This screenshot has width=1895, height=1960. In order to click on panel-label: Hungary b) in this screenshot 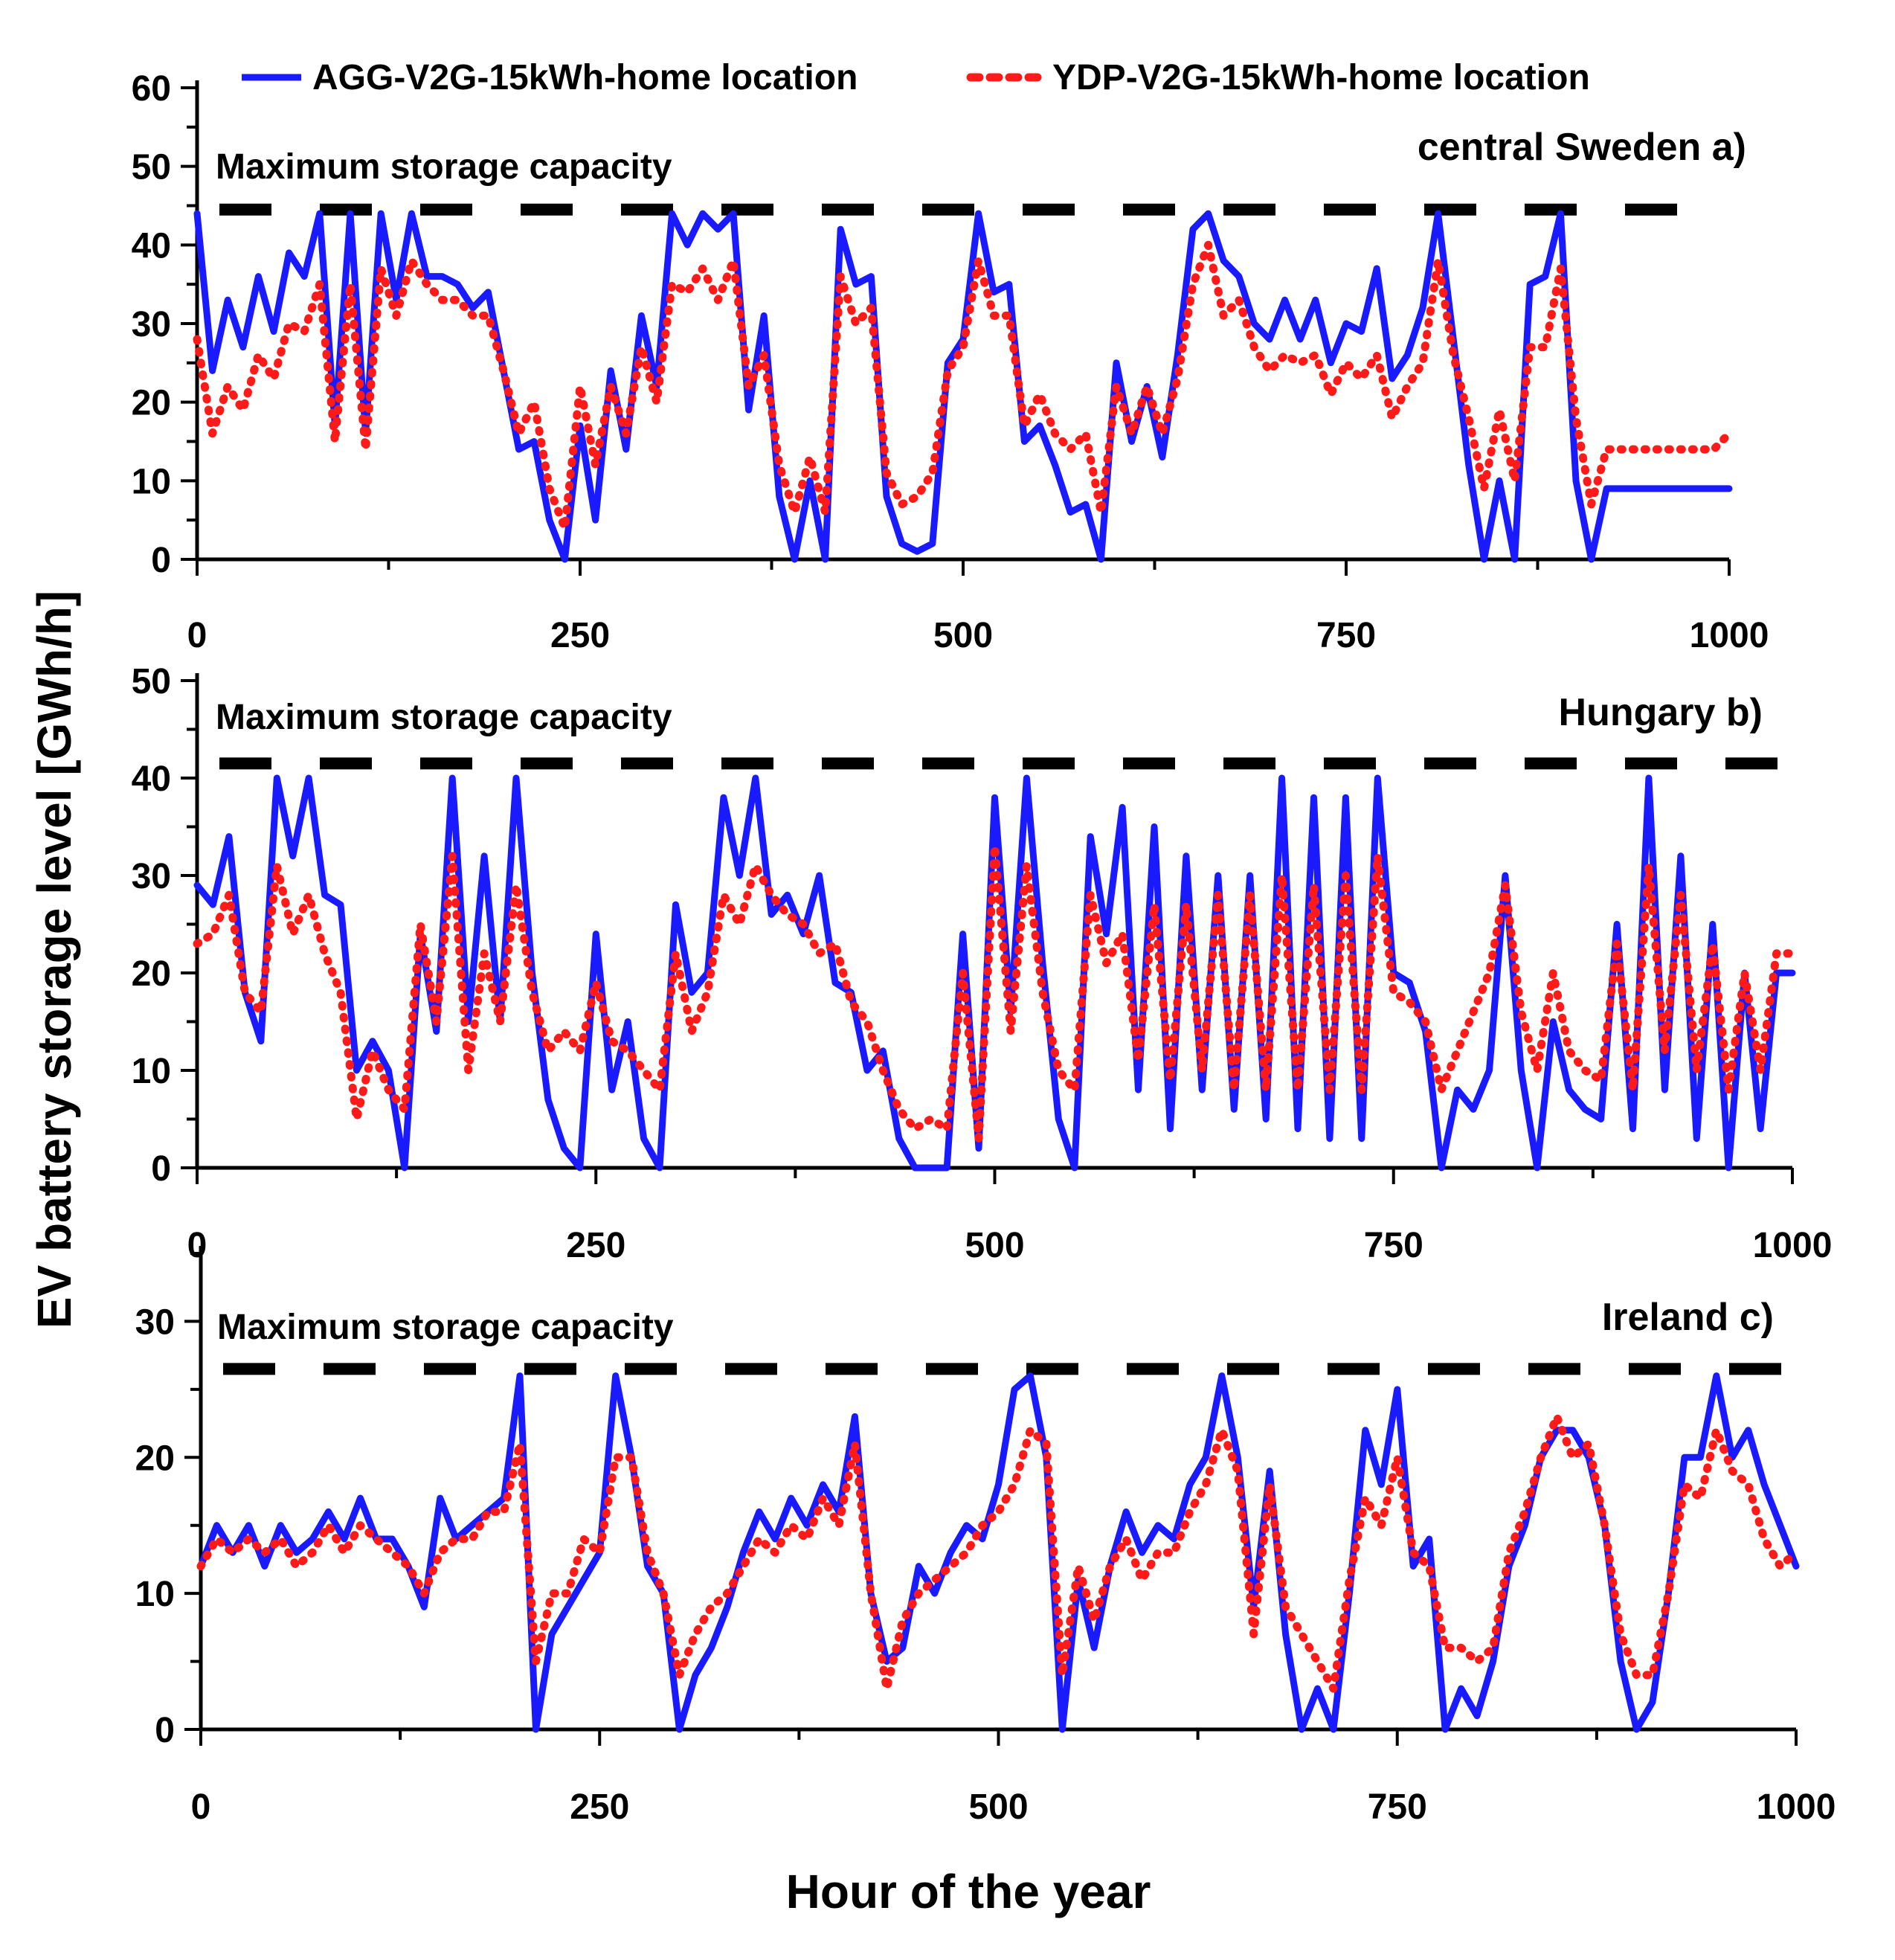, I will do `click(1661, 712)`.